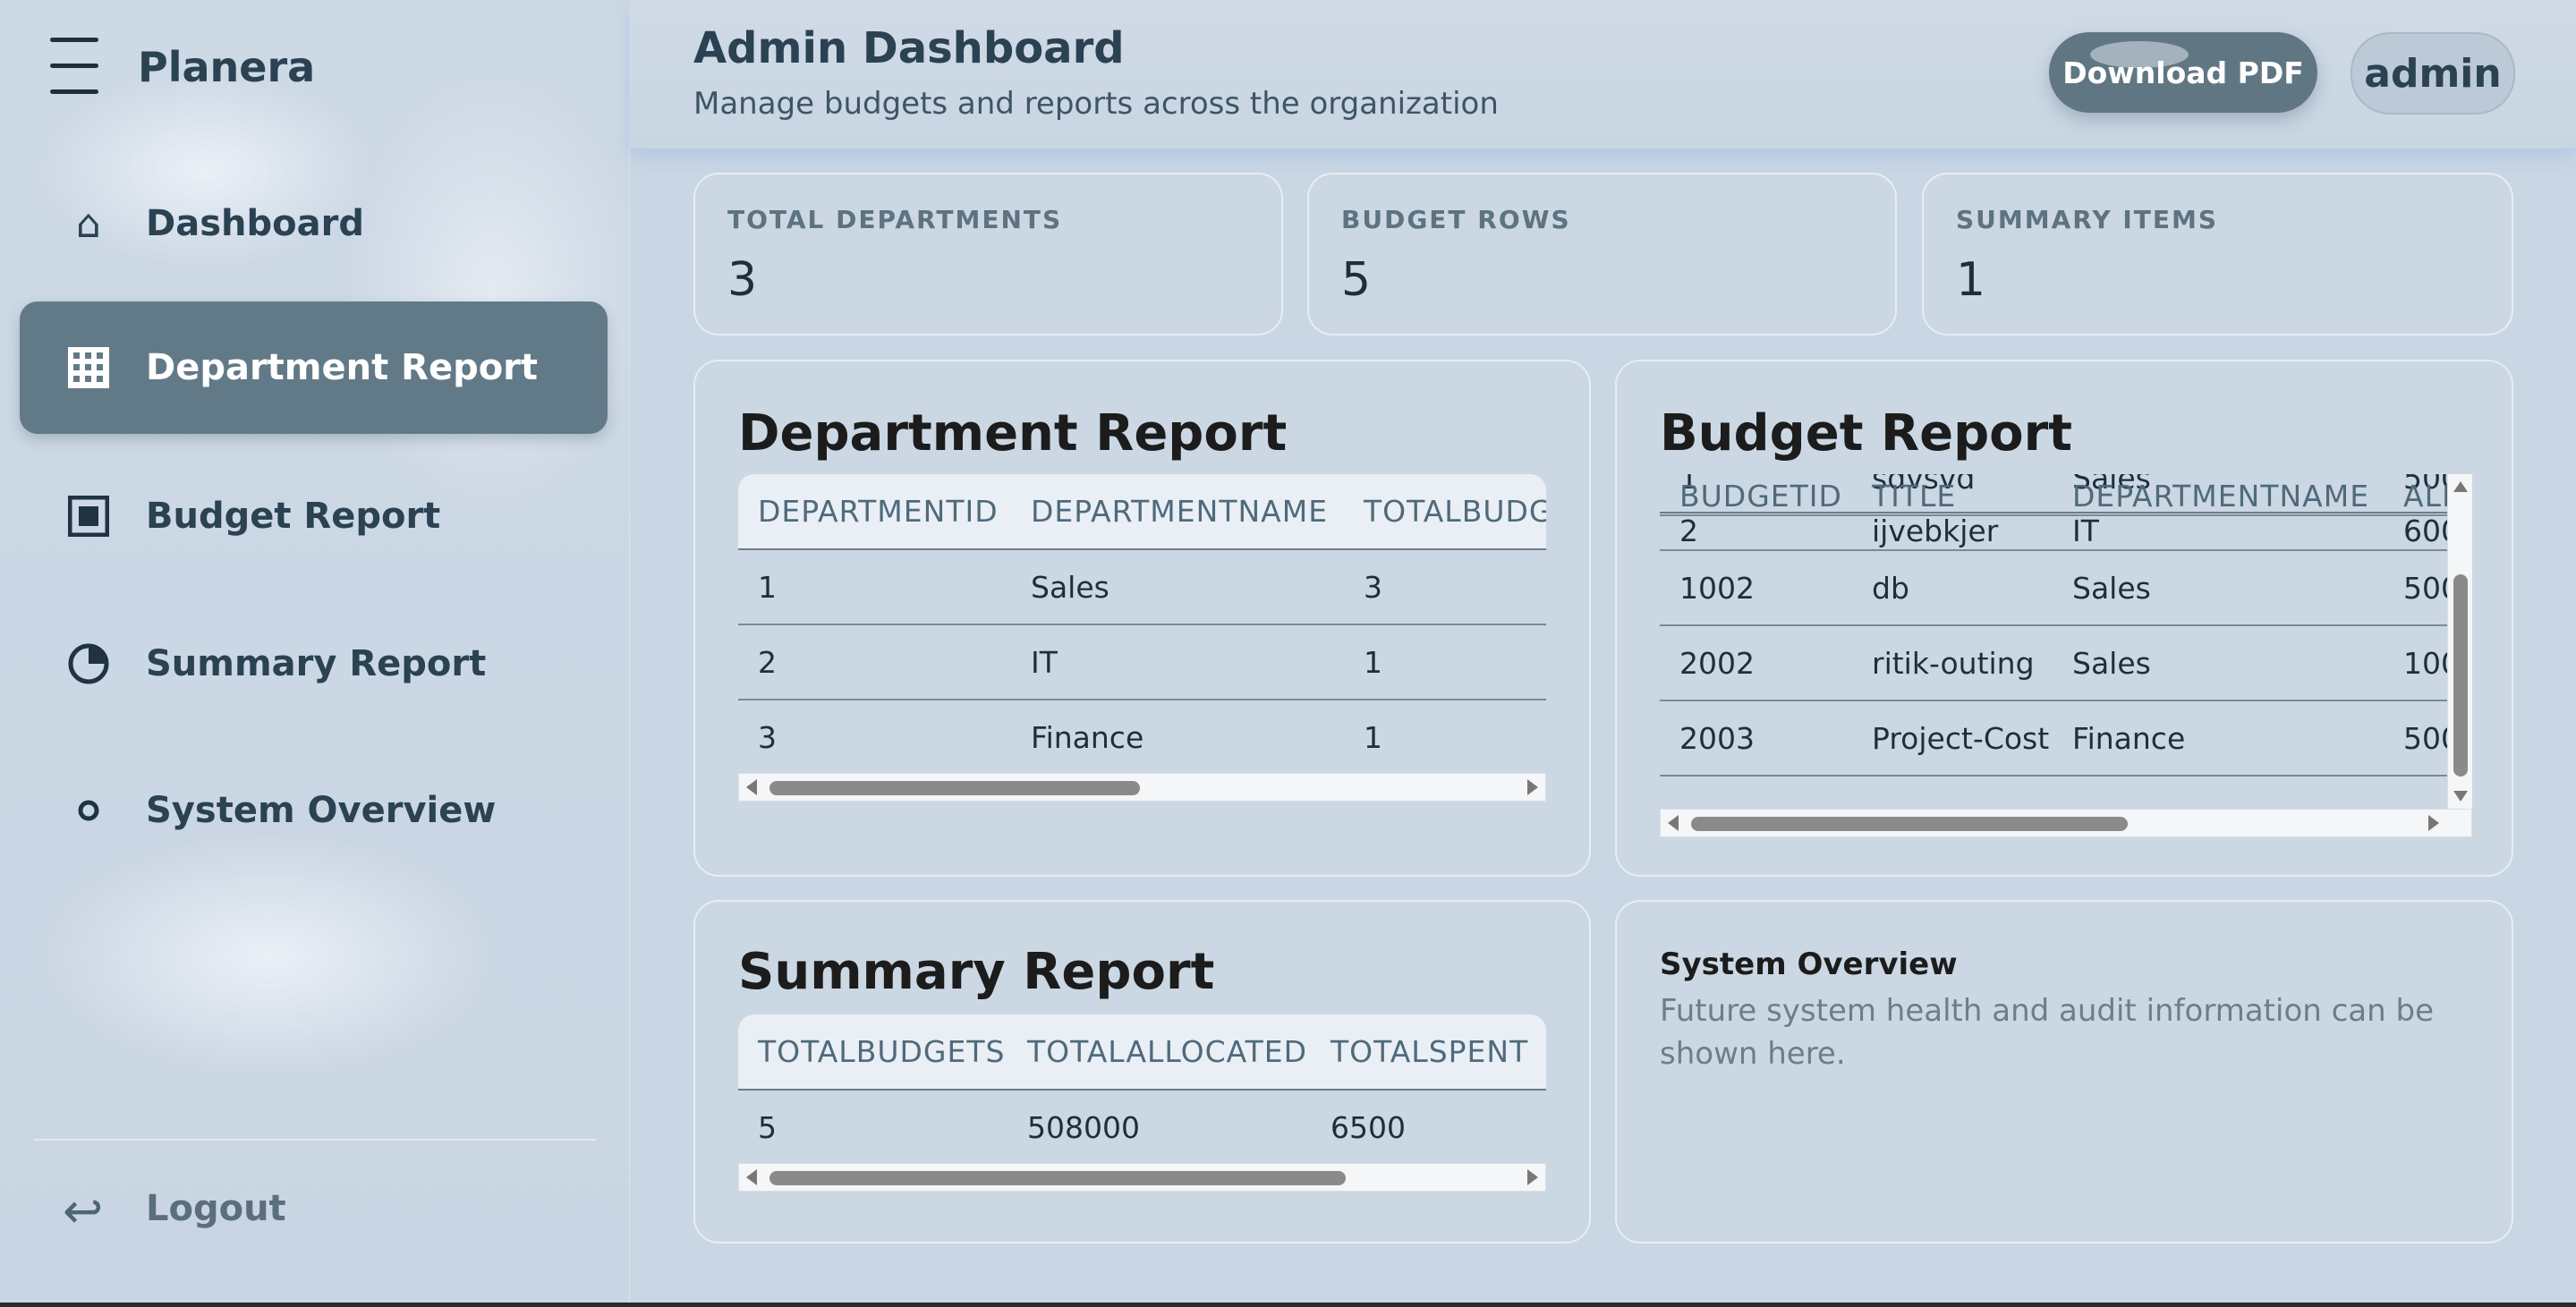 This screenshot has width=2576, height=1307. Describe the element at coordinates (1356, 280) in the screenshot. I see `stat-value: 5` at that location.